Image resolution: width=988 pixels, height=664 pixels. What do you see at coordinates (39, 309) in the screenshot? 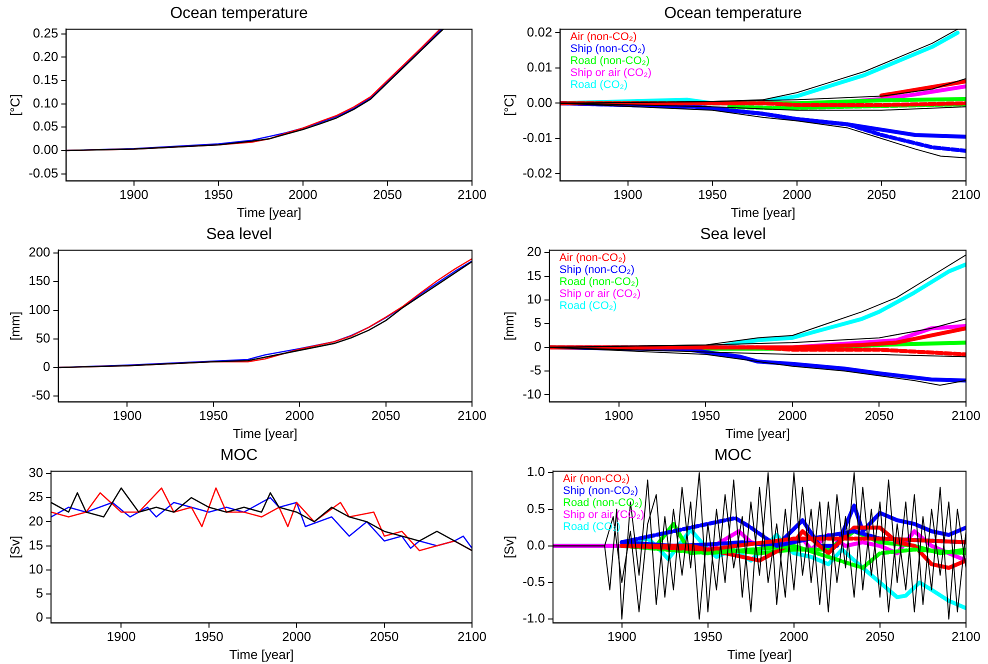
I see `y-tick-label: 100` at bounding box center [39, 309].